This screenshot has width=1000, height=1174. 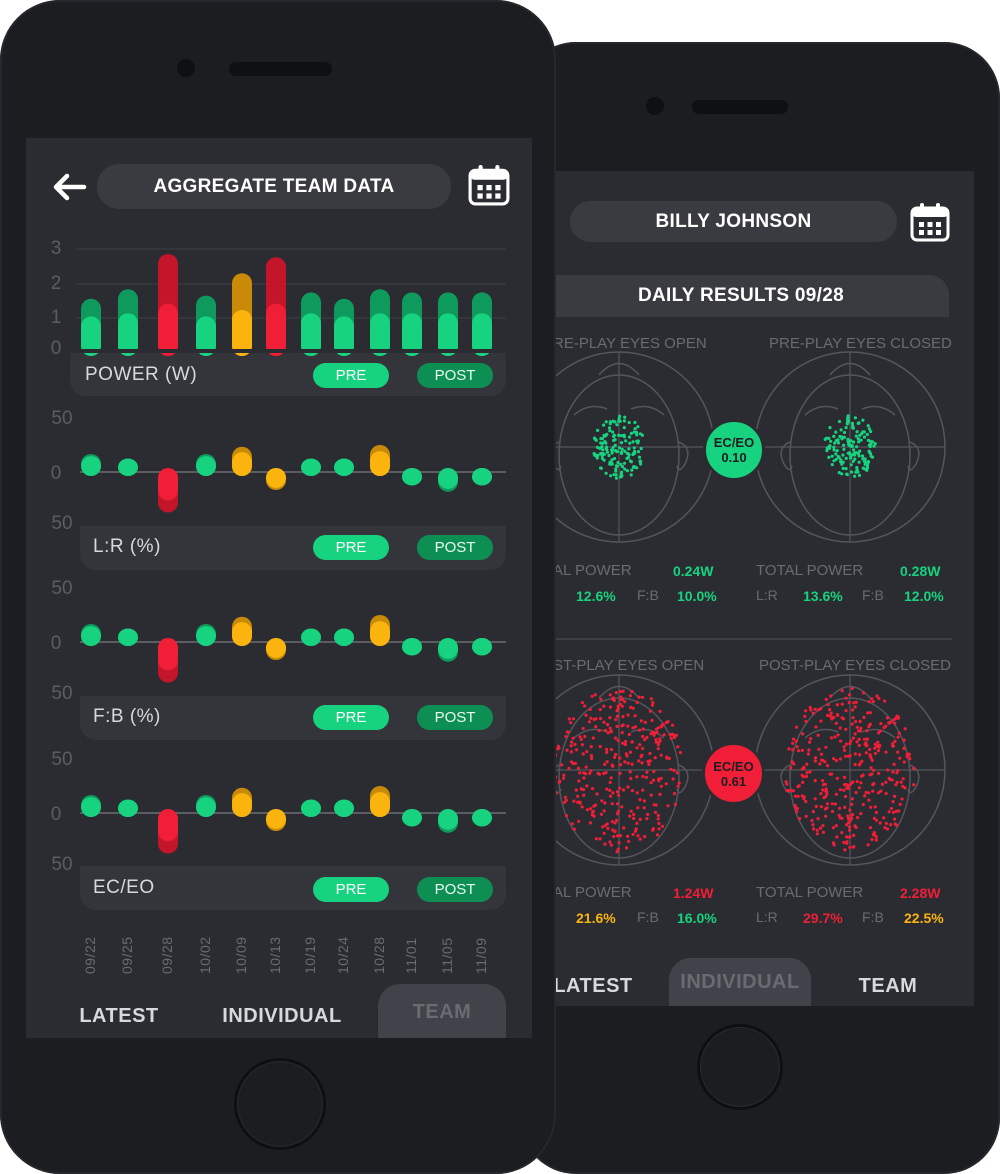 What do you see at coordinates (823, 596) in the screenshot?
I see `pre-lr-right: 13.6%` at bounding box center [823, 596].